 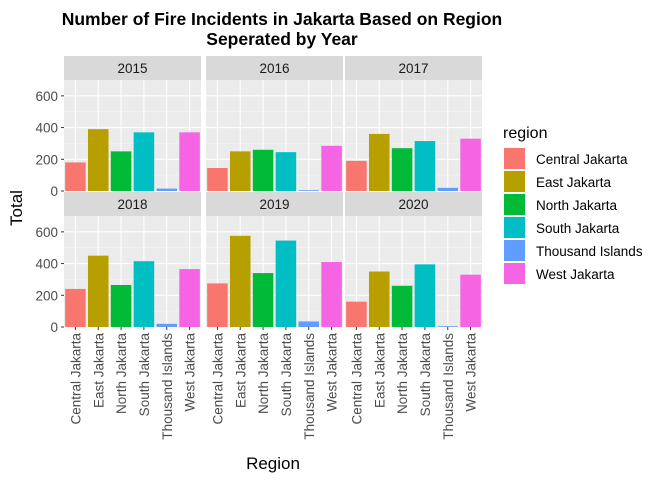 I want to click on legend-label: South Jakarta, so click(x=578, y=228).